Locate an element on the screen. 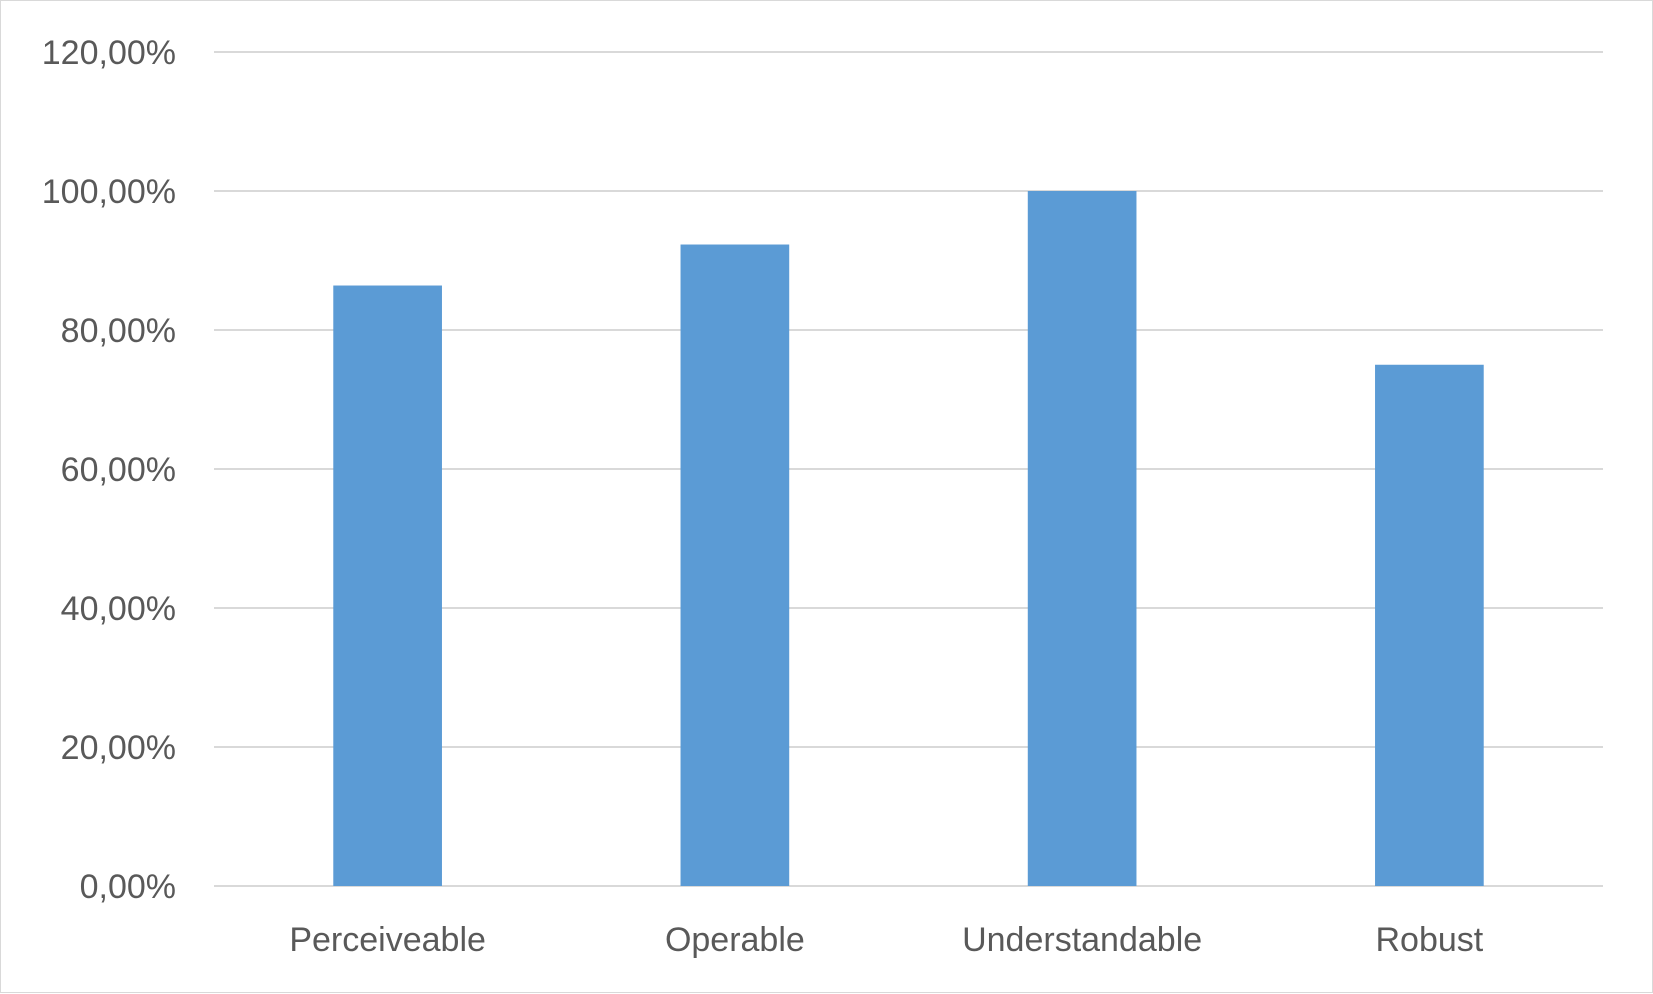 This screenshot has width=1653, height=994. x-category-label: Robust is located at coordinates (1430, 940).